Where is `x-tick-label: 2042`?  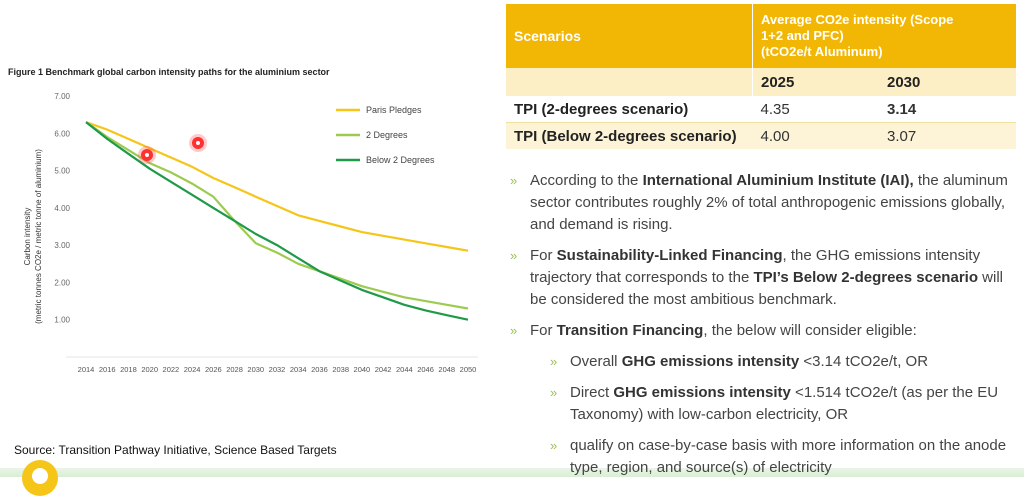
x-tick-label: 2042 is located at coordinates (383, 369).